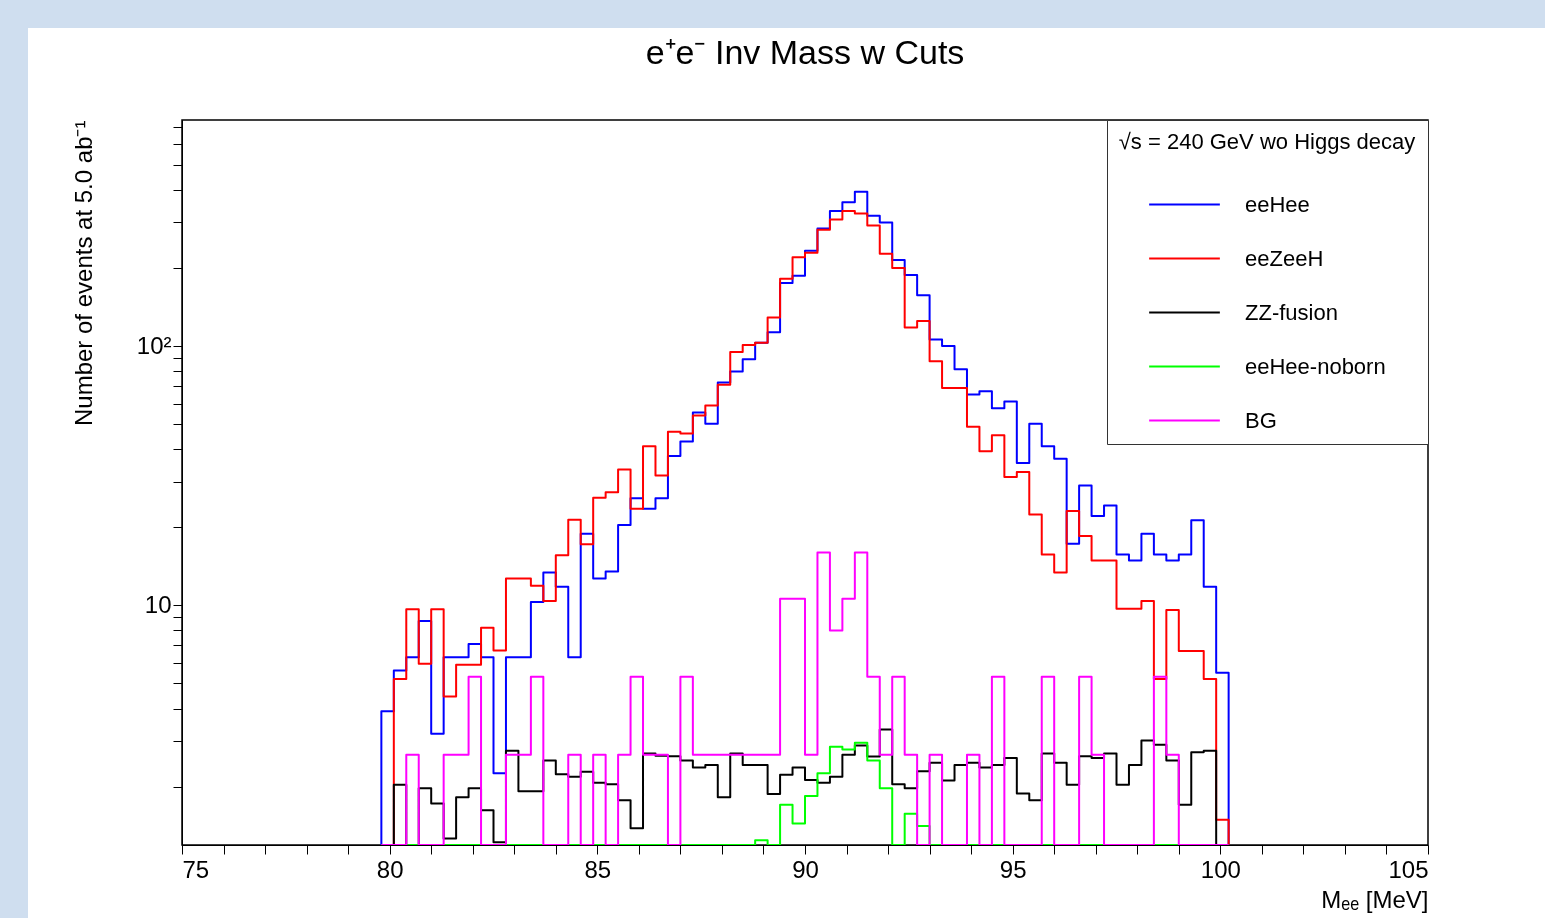 This screenshot has width=1545, height=918. What do you see at coordinates (598, 869) in the screenshot?
I see `x-tick-label: 85` at bounding box center [598, 869].